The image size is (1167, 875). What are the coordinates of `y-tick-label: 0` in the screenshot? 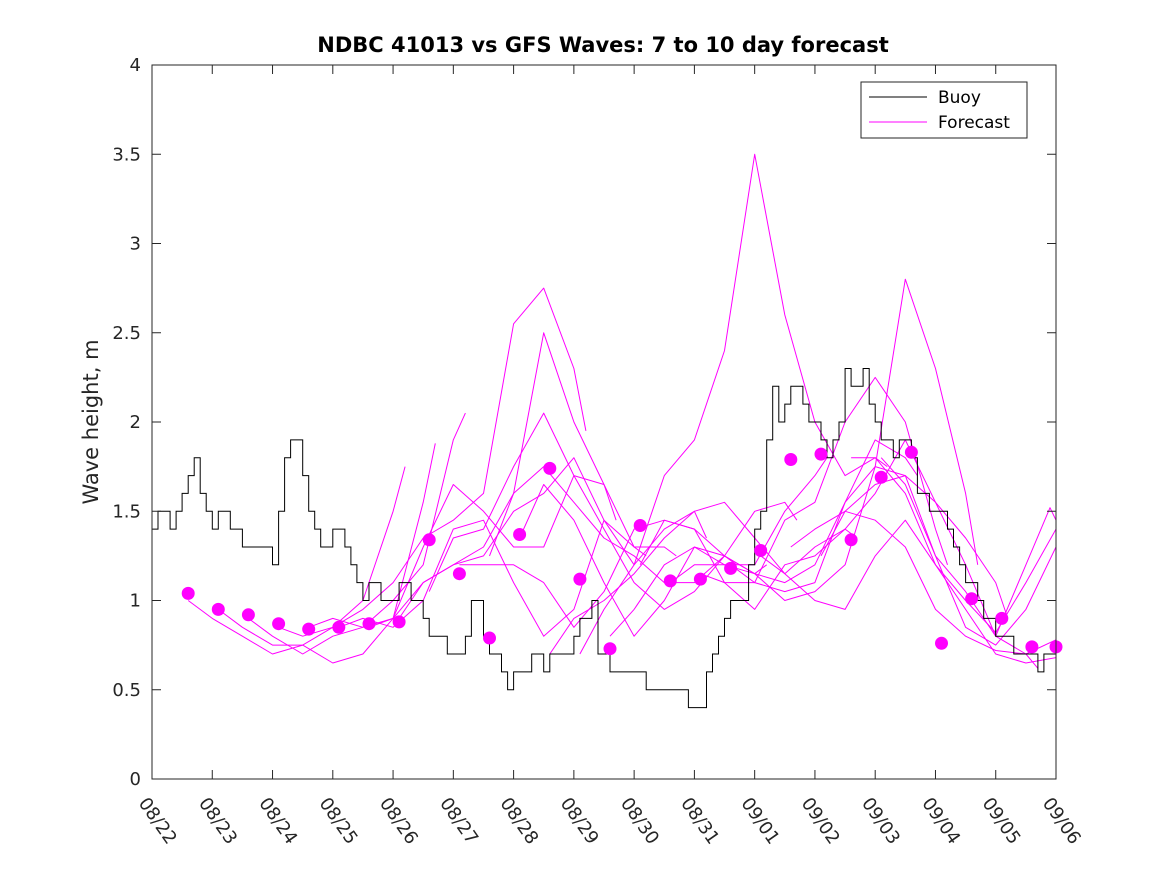 It's located at (135, 779).